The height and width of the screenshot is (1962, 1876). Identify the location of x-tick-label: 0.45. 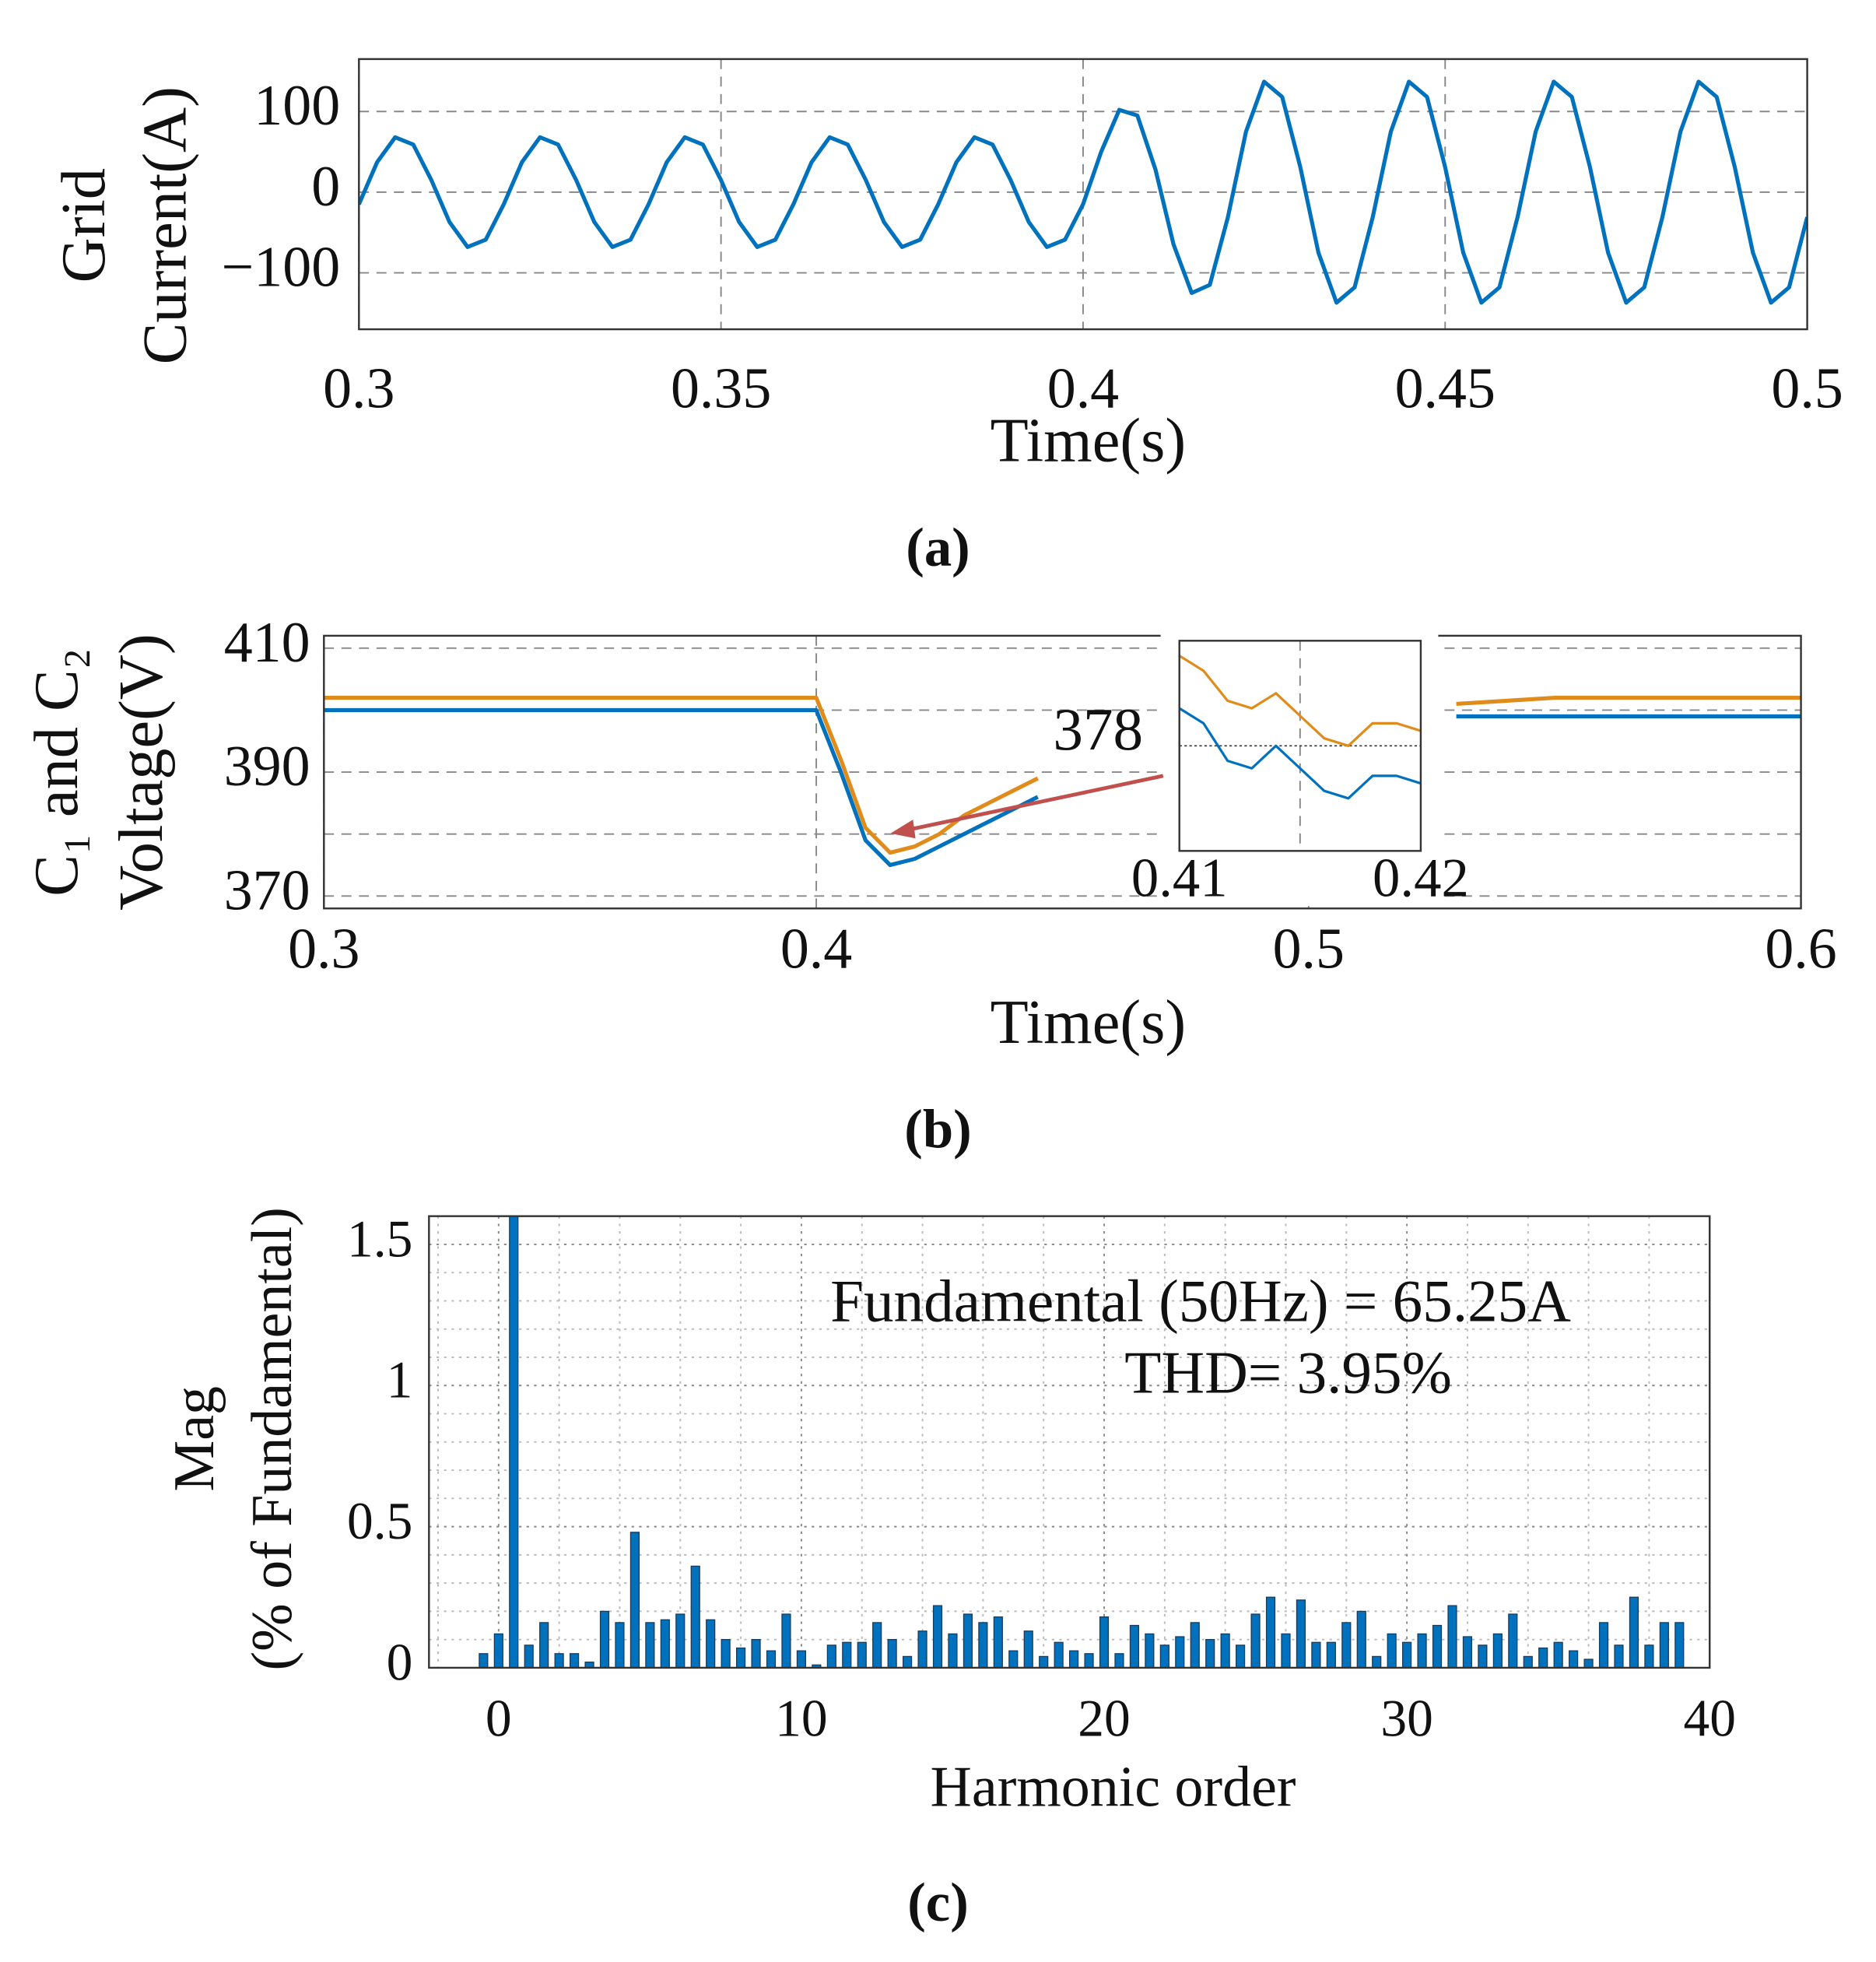
(1445, 388).